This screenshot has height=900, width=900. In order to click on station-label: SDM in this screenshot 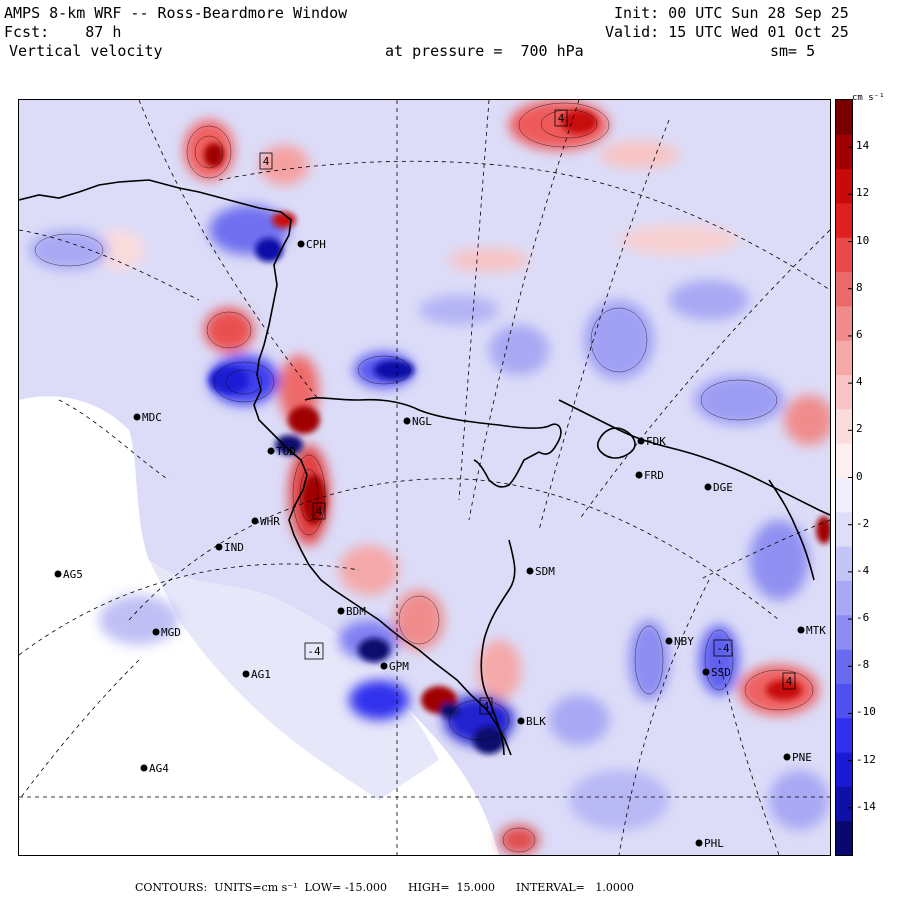, I will do `click(545, 571)`.